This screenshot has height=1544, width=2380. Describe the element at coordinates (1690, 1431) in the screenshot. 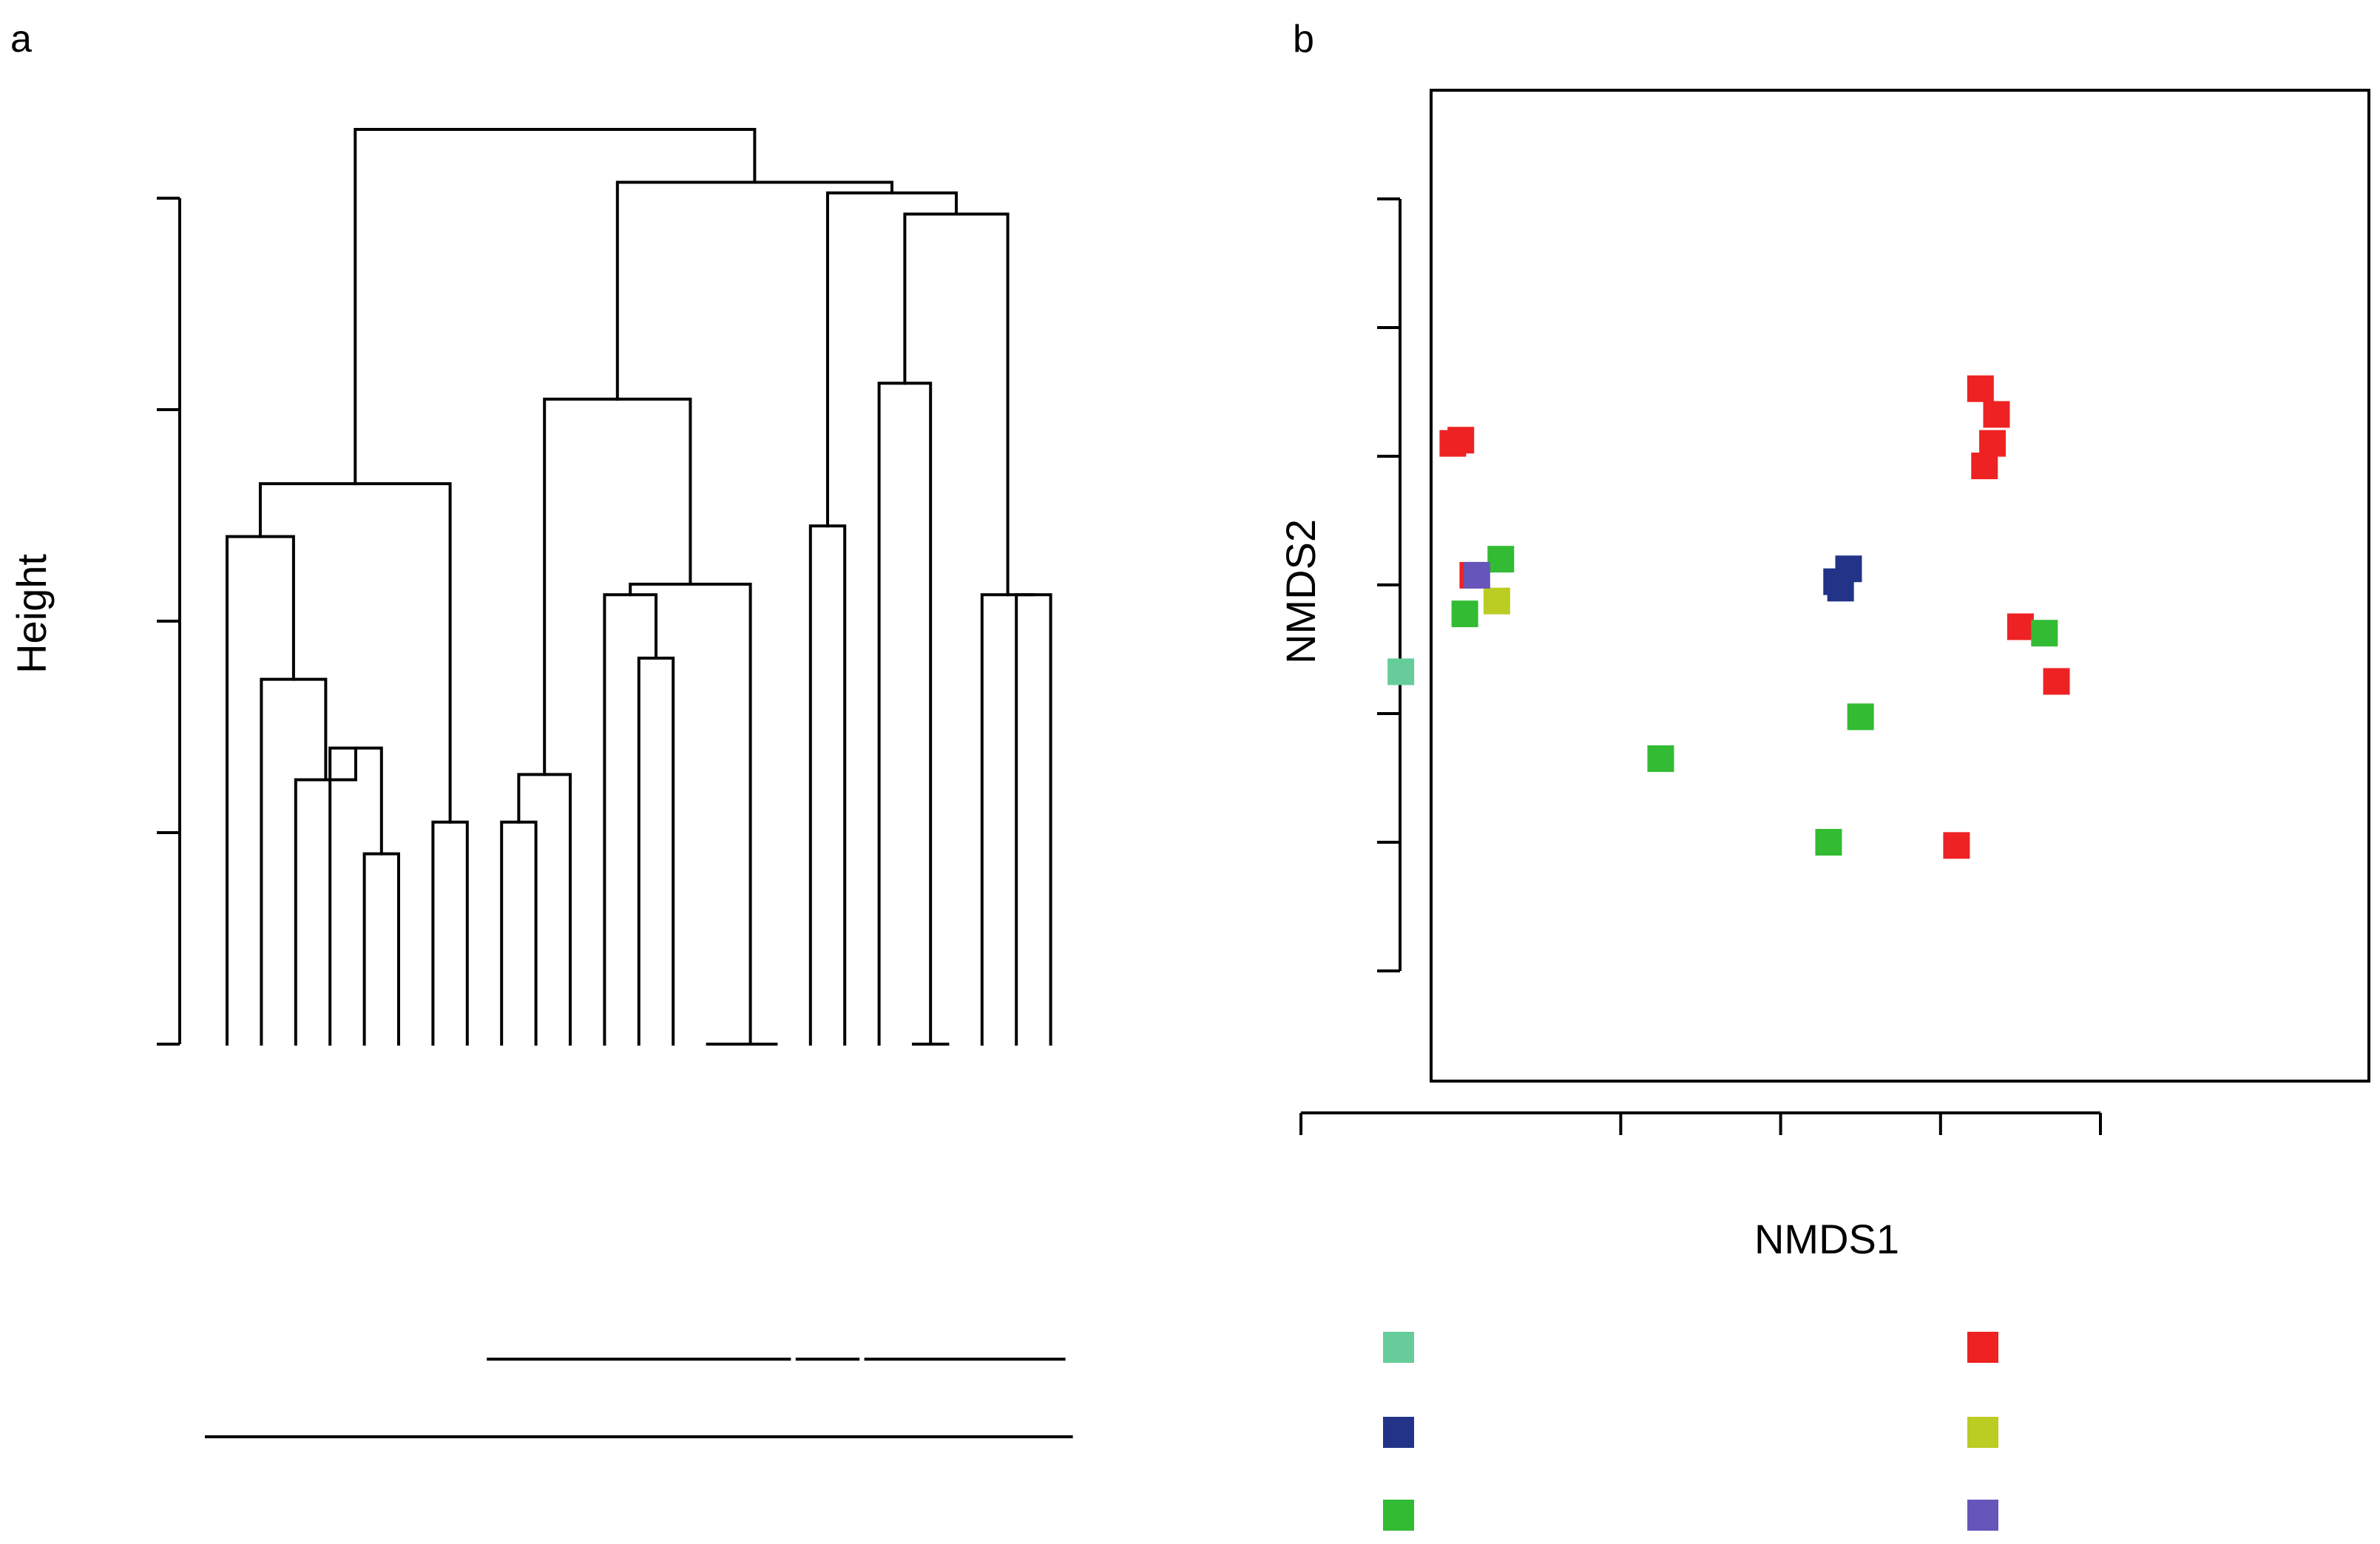

I see `nmds-legend` at that location.